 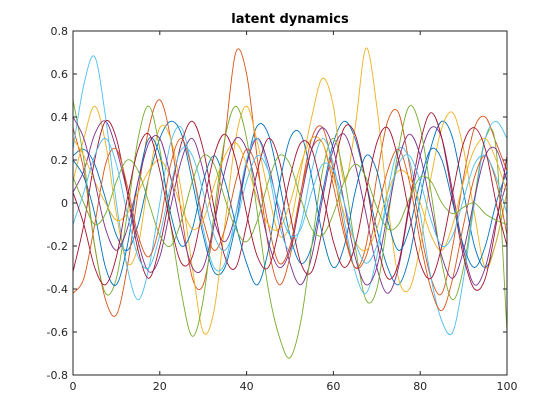 What do you see at coordinates (60, 74) in the screenshot?
I see `y-tick-label: 0.6` at bounding box center [60, 74].